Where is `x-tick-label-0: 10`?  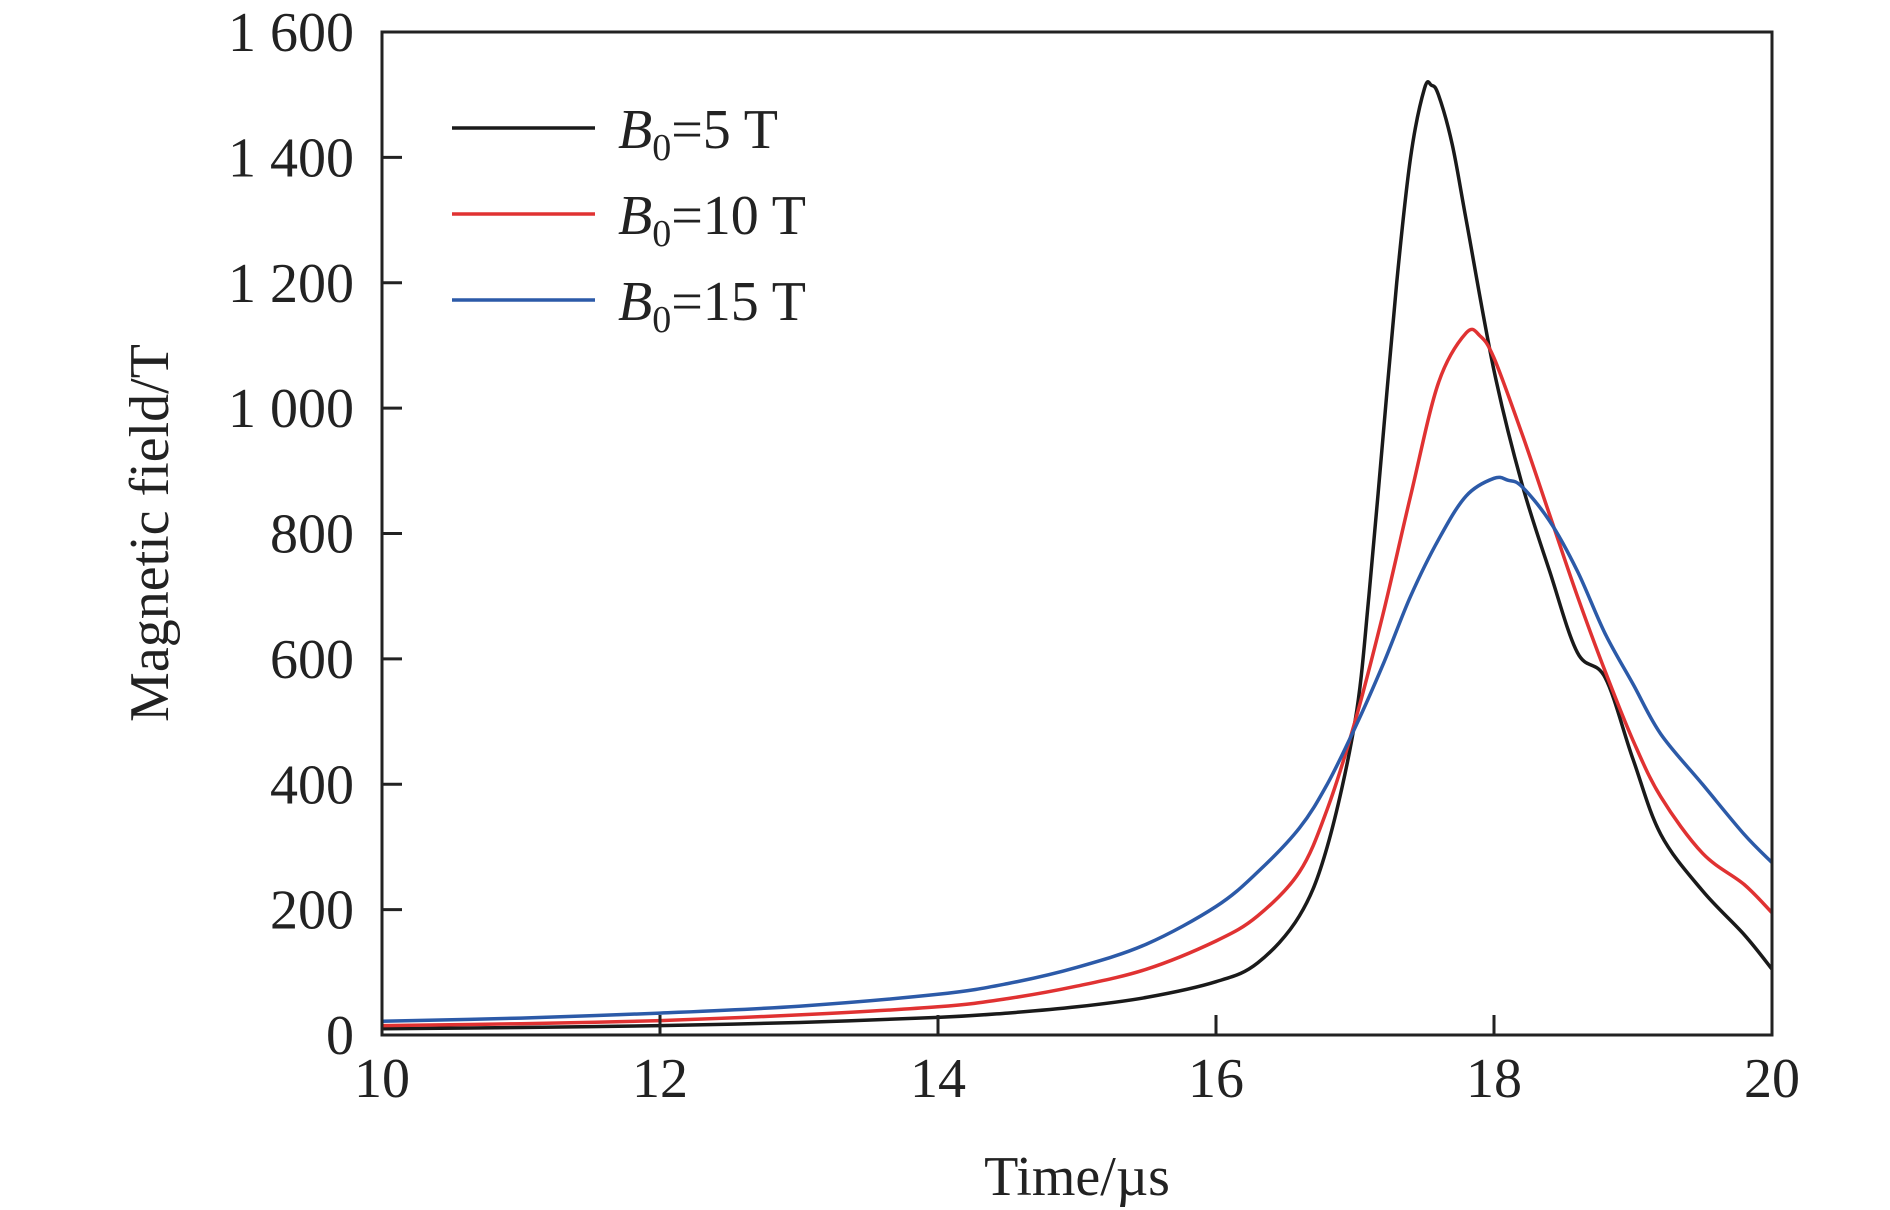 x-tick-label-0: 10 is located at coordinates (382, 1079).